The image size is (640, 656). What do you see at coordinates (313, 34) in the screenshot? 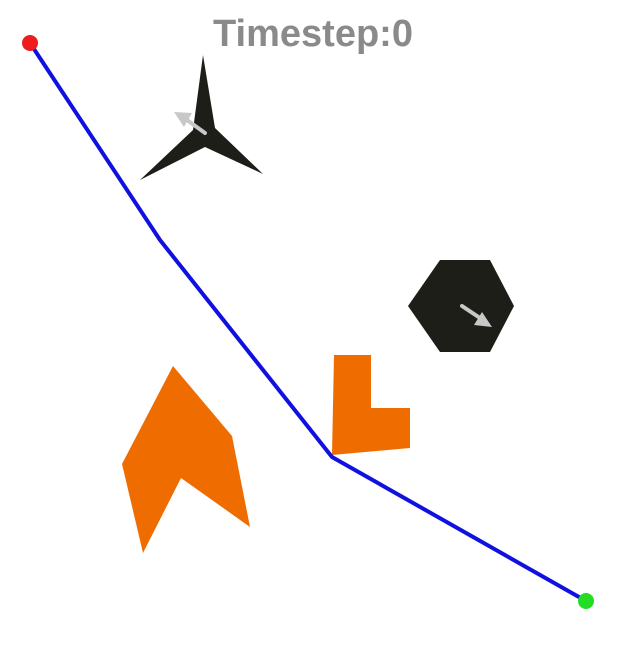
I see `timestep-label: Timestep:0` at bounding box center [313, 34].